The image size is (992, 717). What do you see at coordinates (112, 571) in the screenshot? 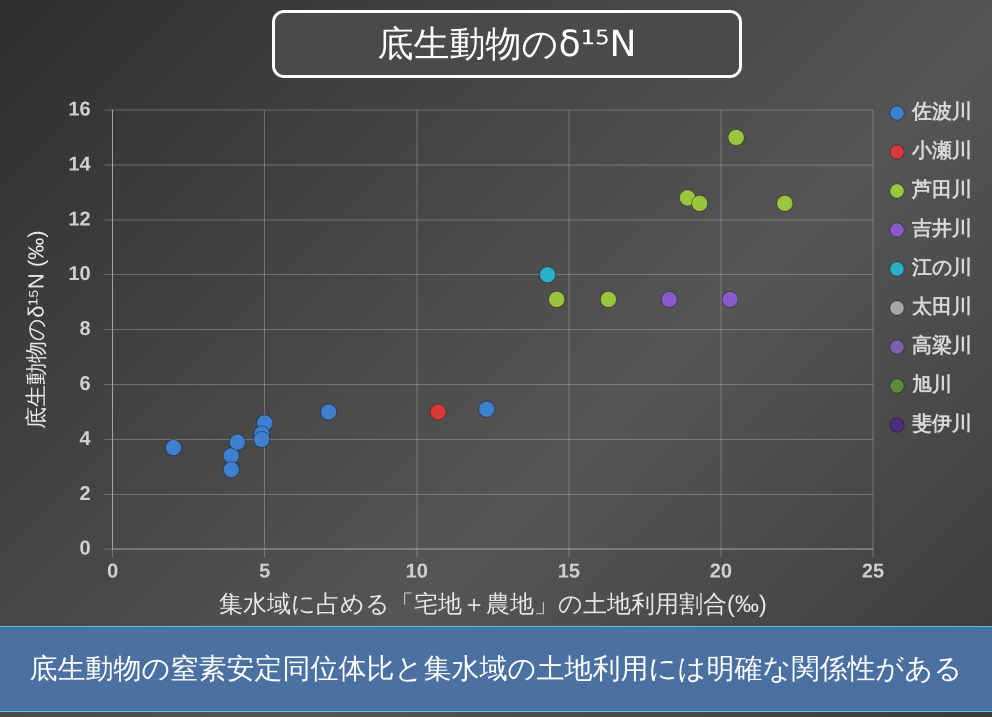
I see `x-tick-label: 0` at bounding box center [112, 571].